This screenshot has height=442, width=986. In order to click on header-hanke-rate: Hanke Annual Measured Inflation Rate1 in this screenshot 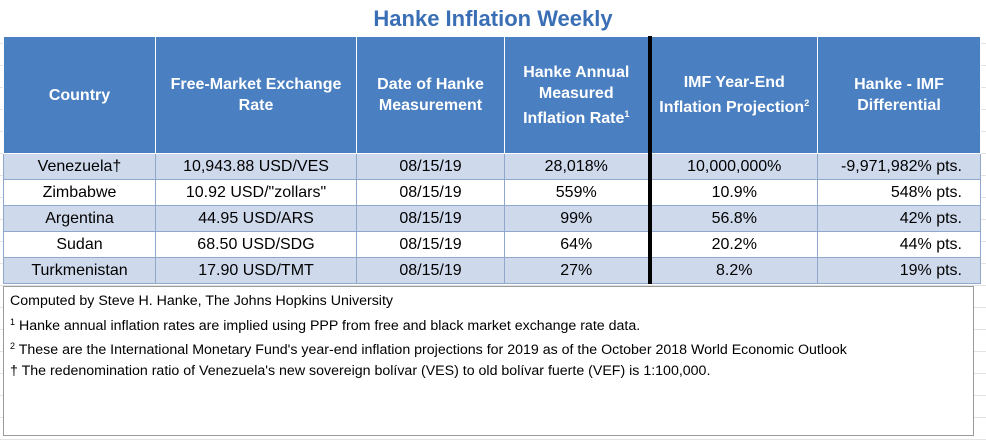, I will do `click(577, 95)`.